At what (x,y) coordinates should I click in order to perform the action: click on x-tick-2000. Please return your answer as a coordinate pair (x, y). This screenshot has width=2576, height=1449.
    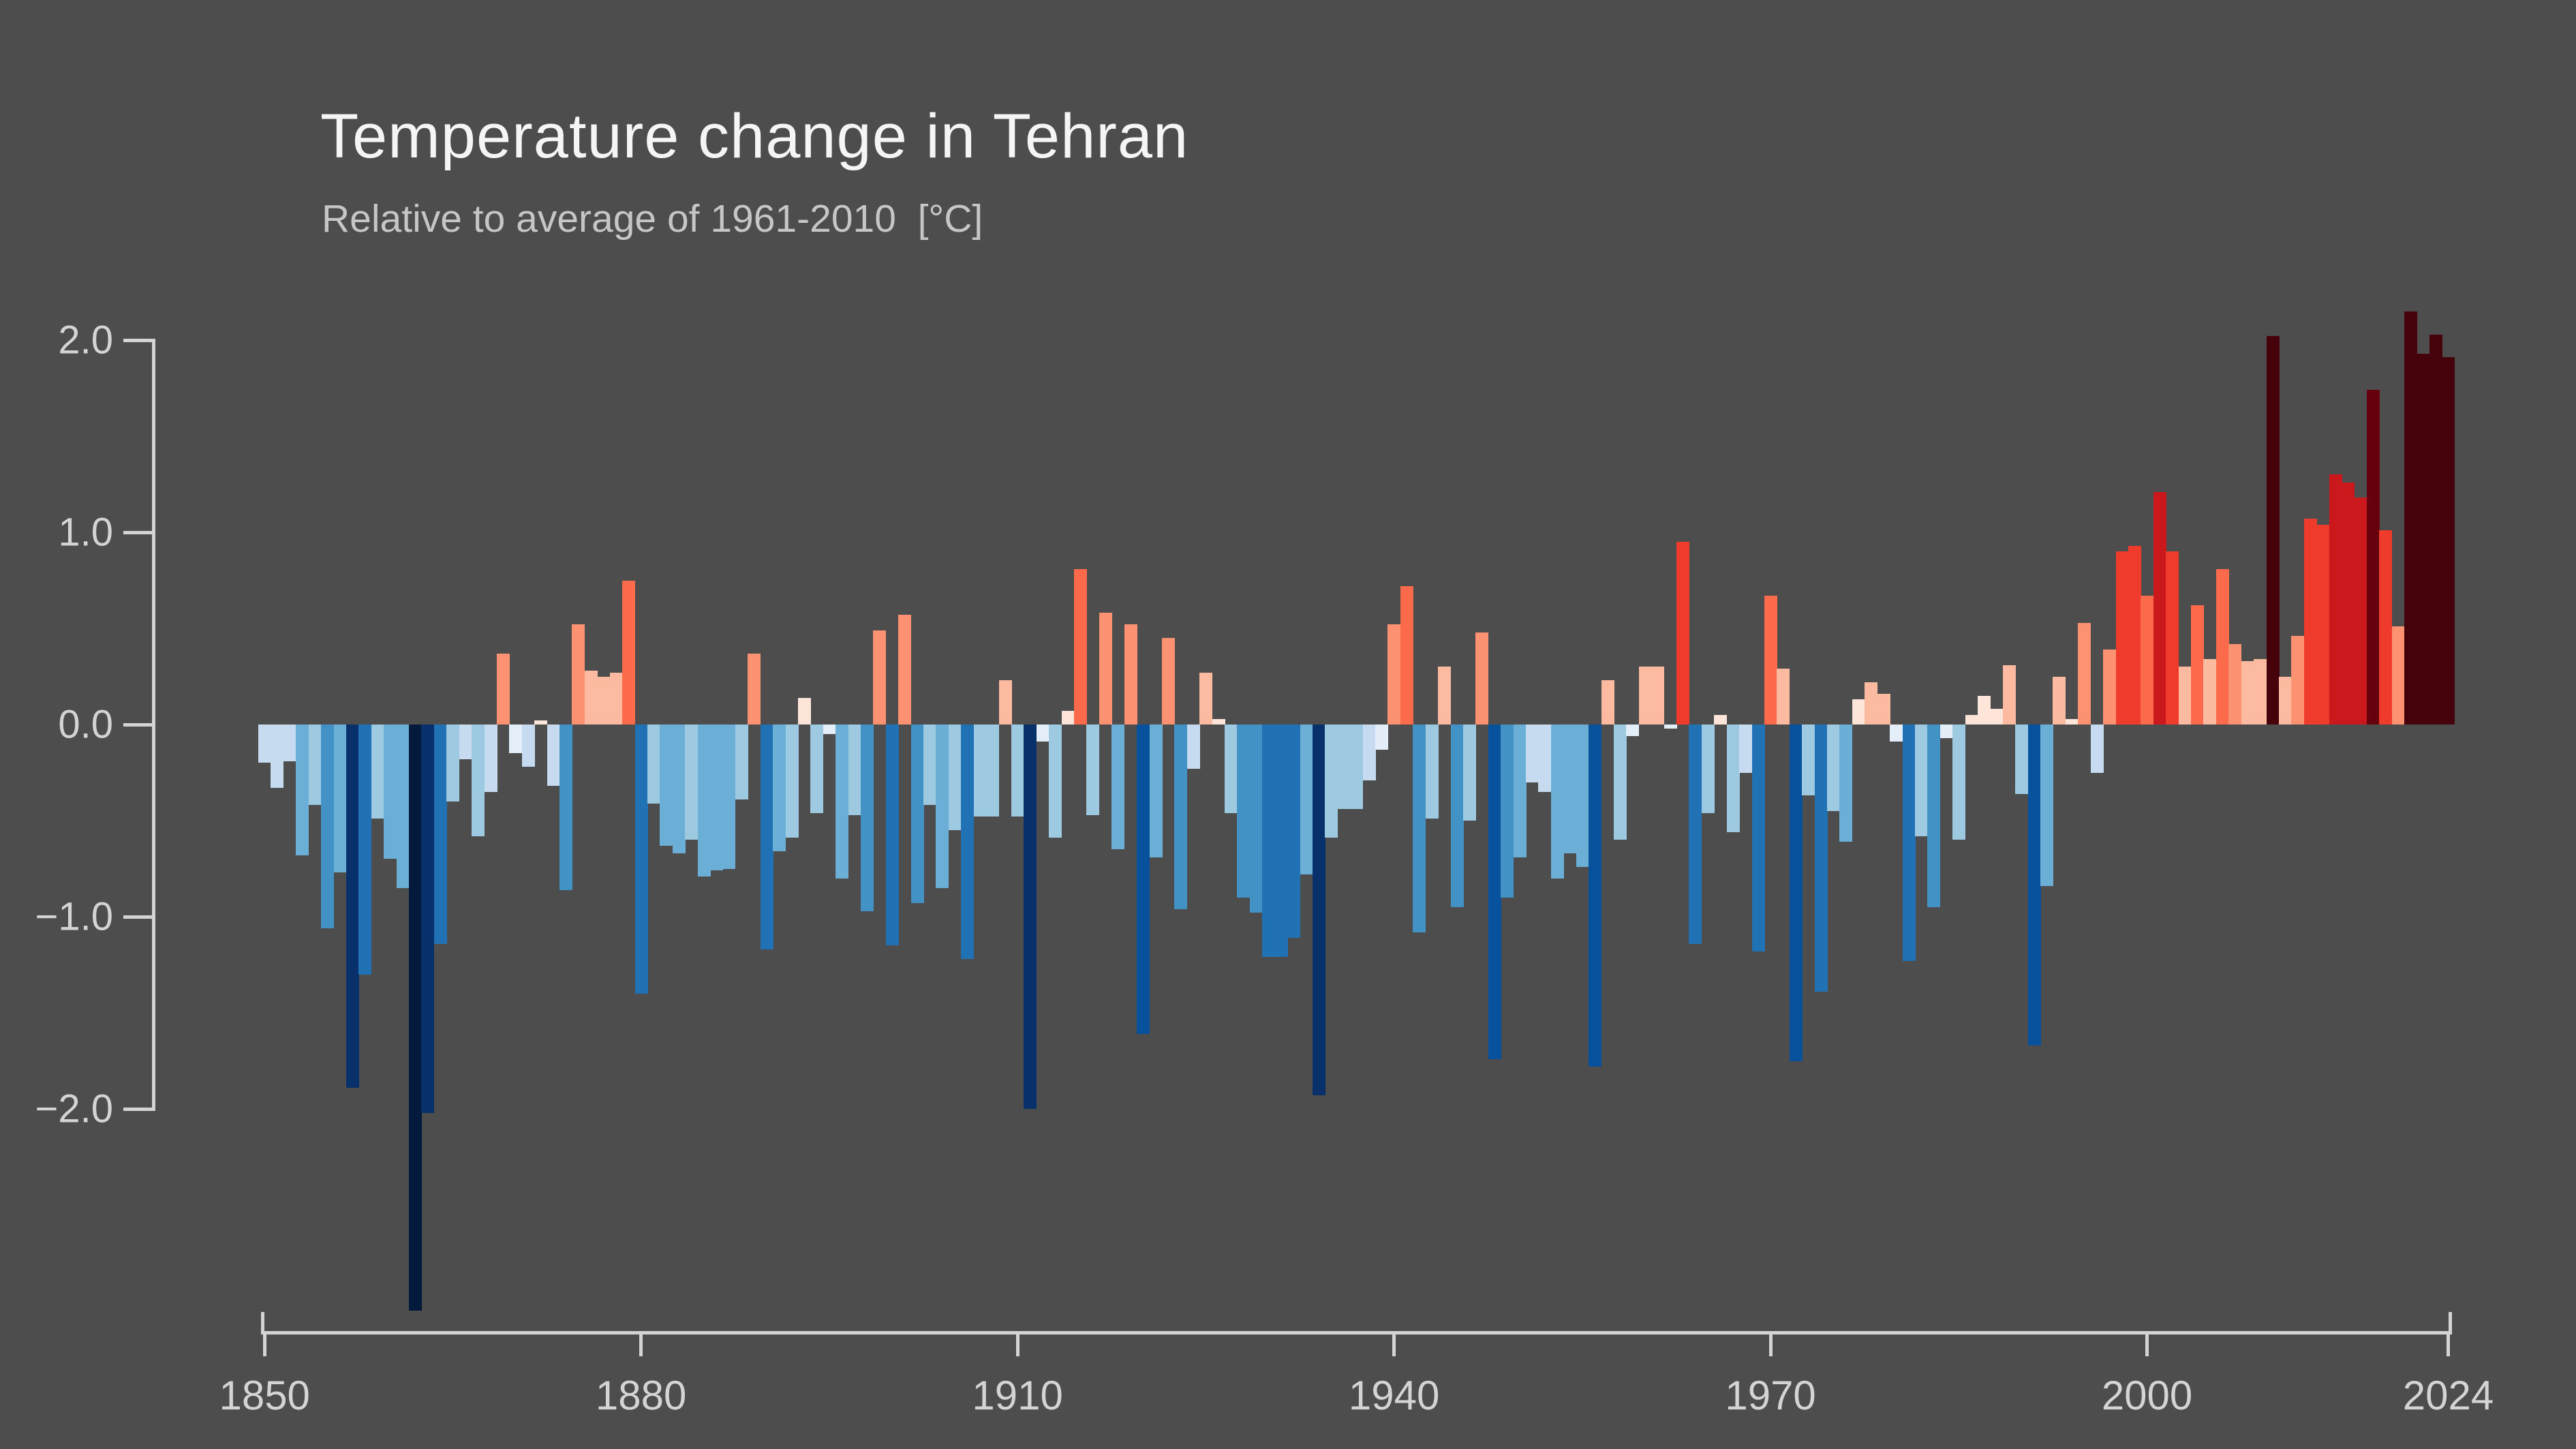
    Looking at the image, I should click on (2147, 1343).